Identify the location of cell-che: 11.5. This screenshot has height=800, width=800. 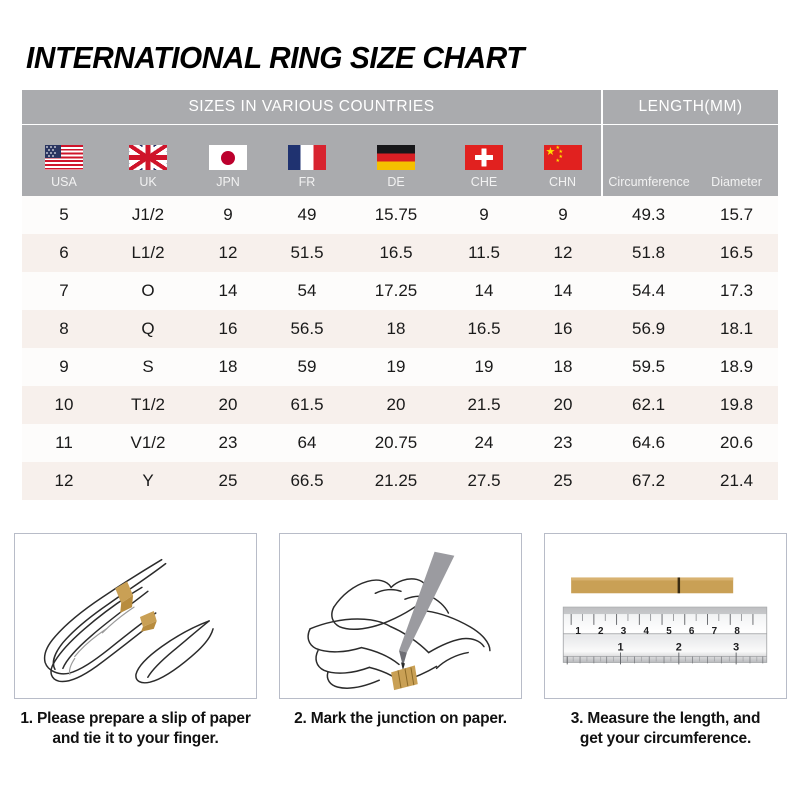
(484, 253).